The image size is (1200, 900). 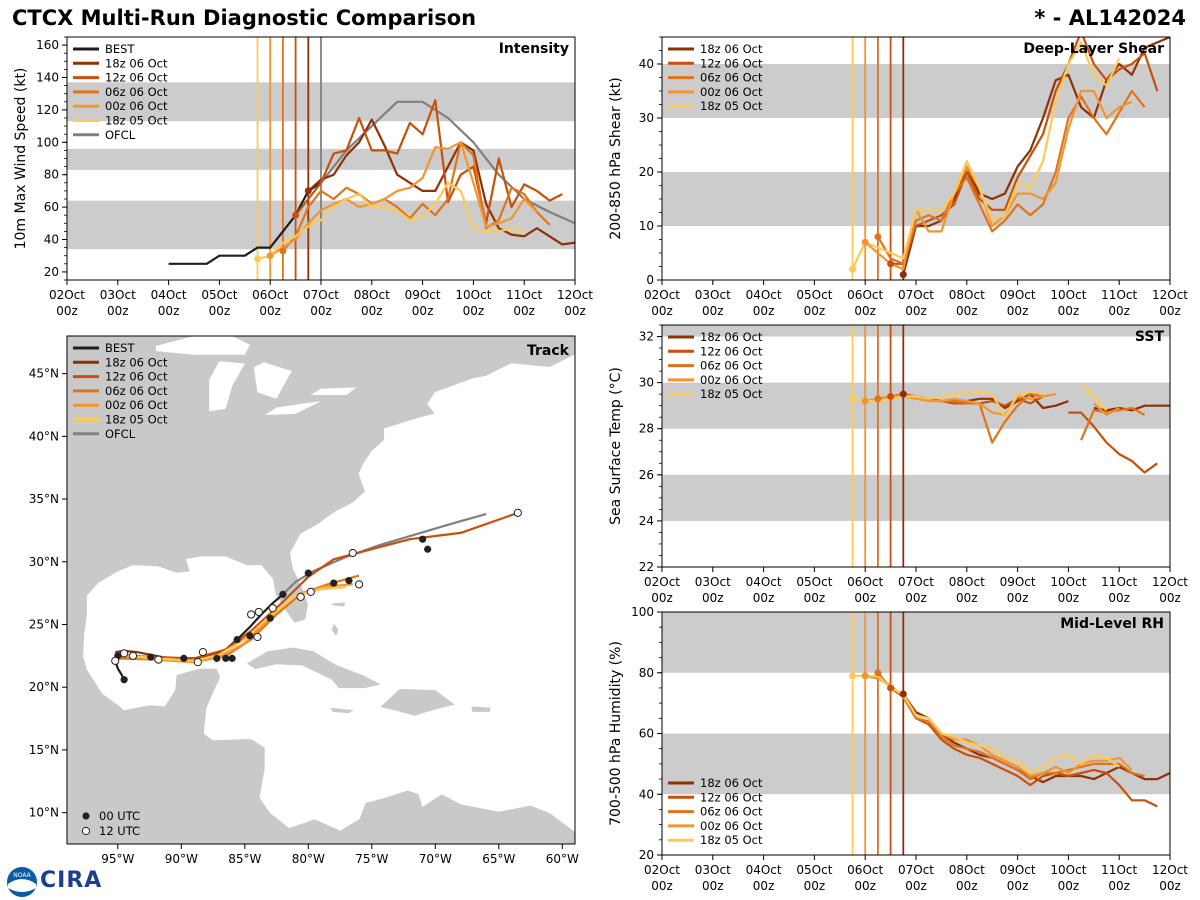 What do you see at coordinates (120, 135) in the screenshot?
I see `legend-label: OFCL` at bounding box center [120, 135].